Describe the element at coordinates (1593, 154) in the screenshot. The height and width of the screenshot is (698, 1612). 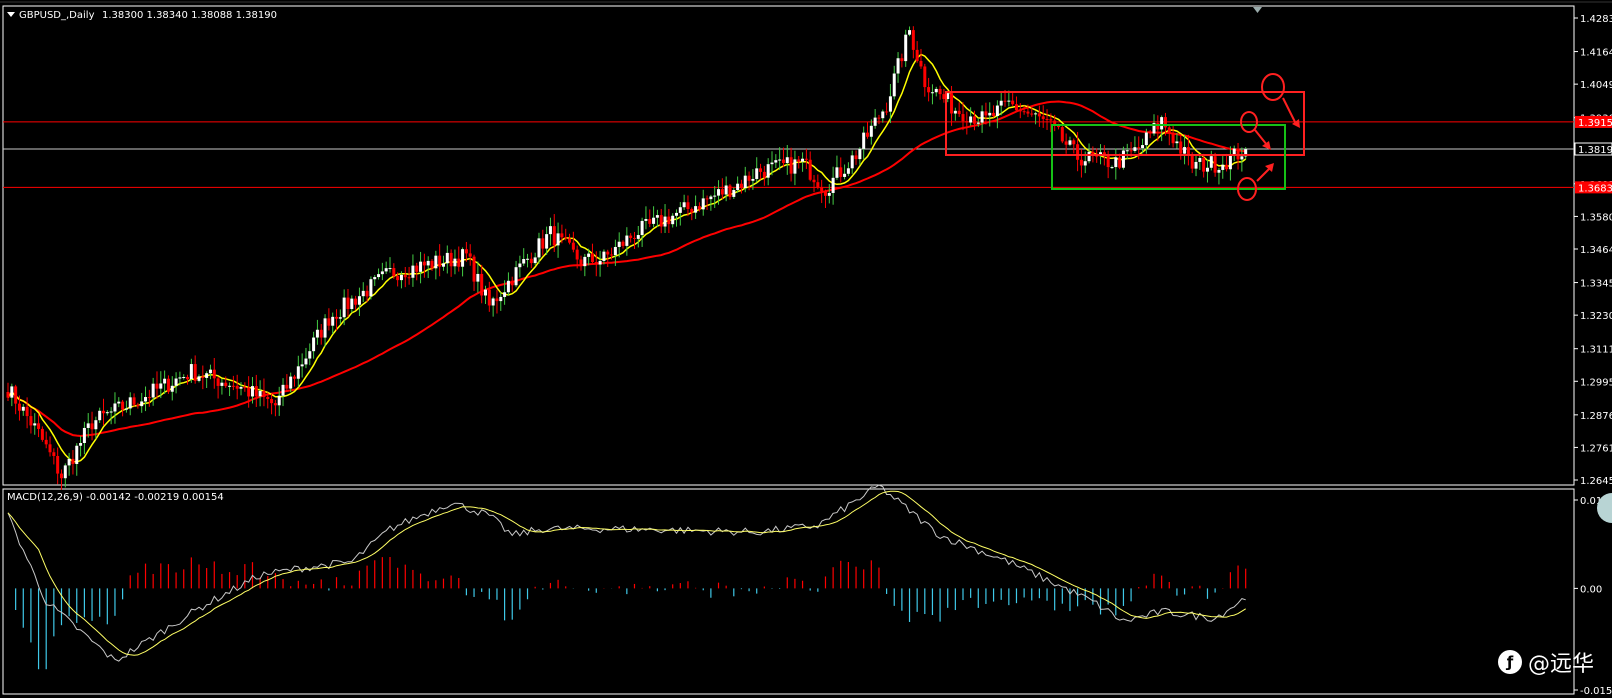
I see `price-tags: 1.39150 1.38190 1.36830` at that location.